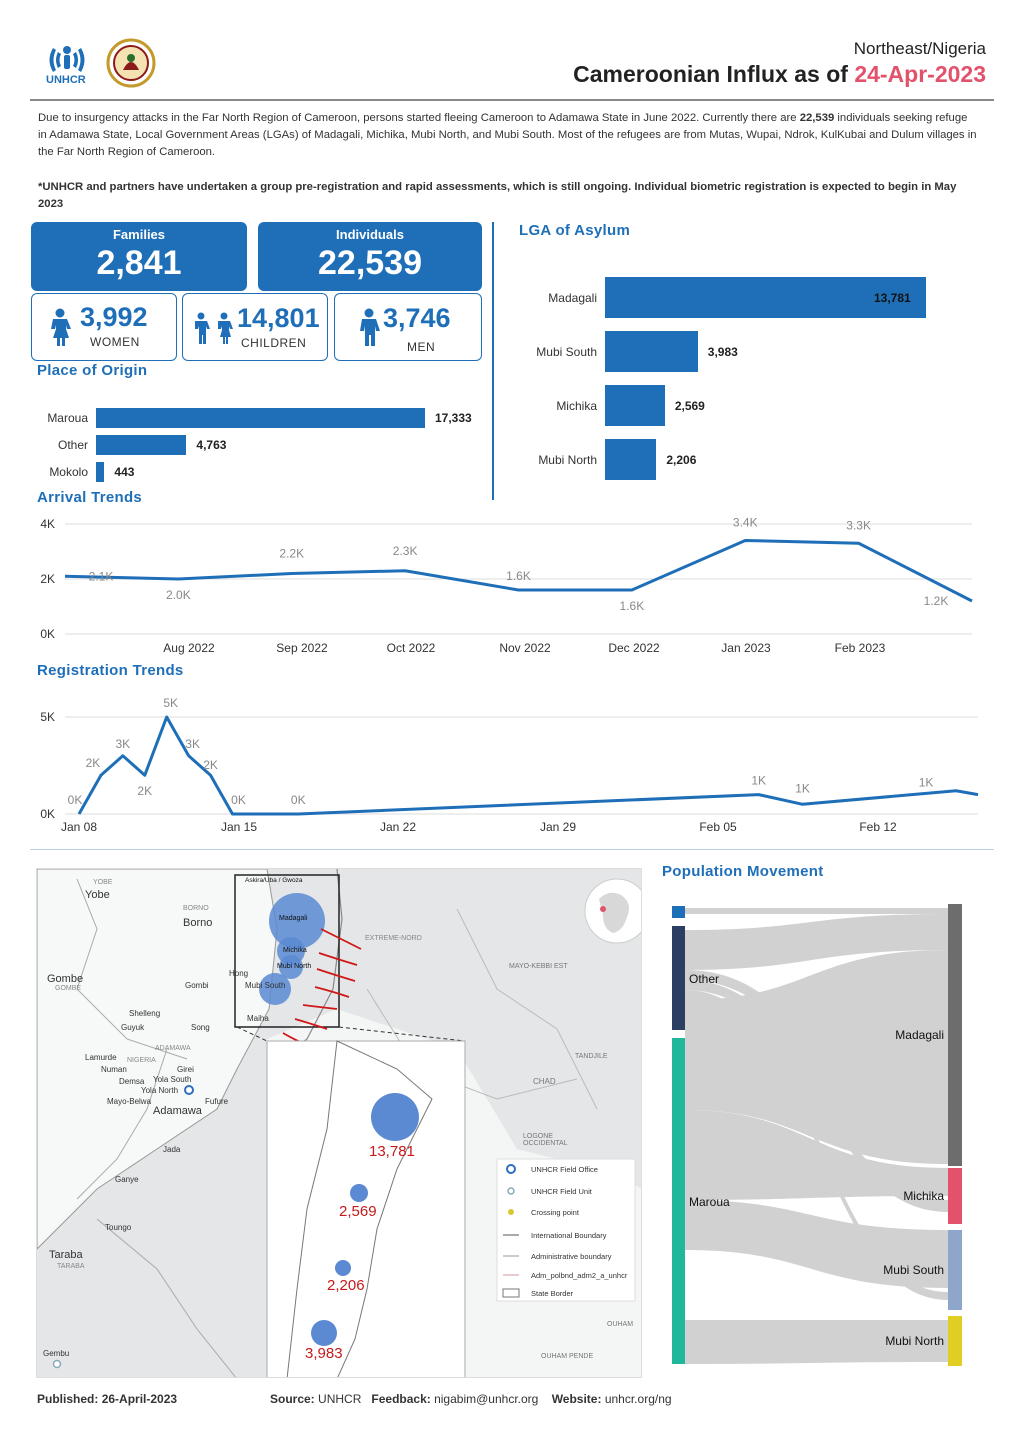  I want to click on data-label: 5K, so click(170, 704).